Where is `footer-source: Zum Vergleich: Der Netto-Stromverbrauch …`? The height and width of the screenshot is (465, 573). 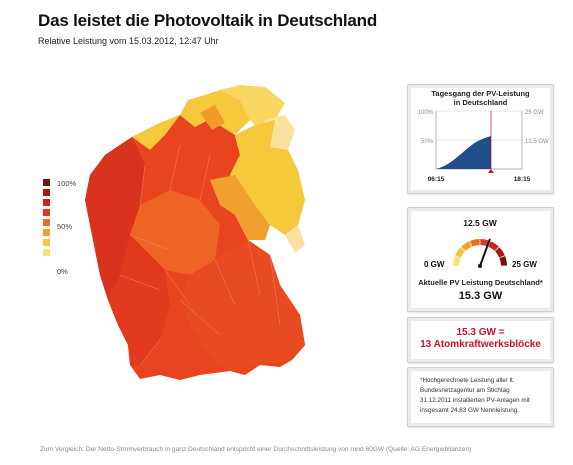
footer-source: Zum Vergleich: Der Netto-Stromverbrauch … is located at coordinates (256, 449).